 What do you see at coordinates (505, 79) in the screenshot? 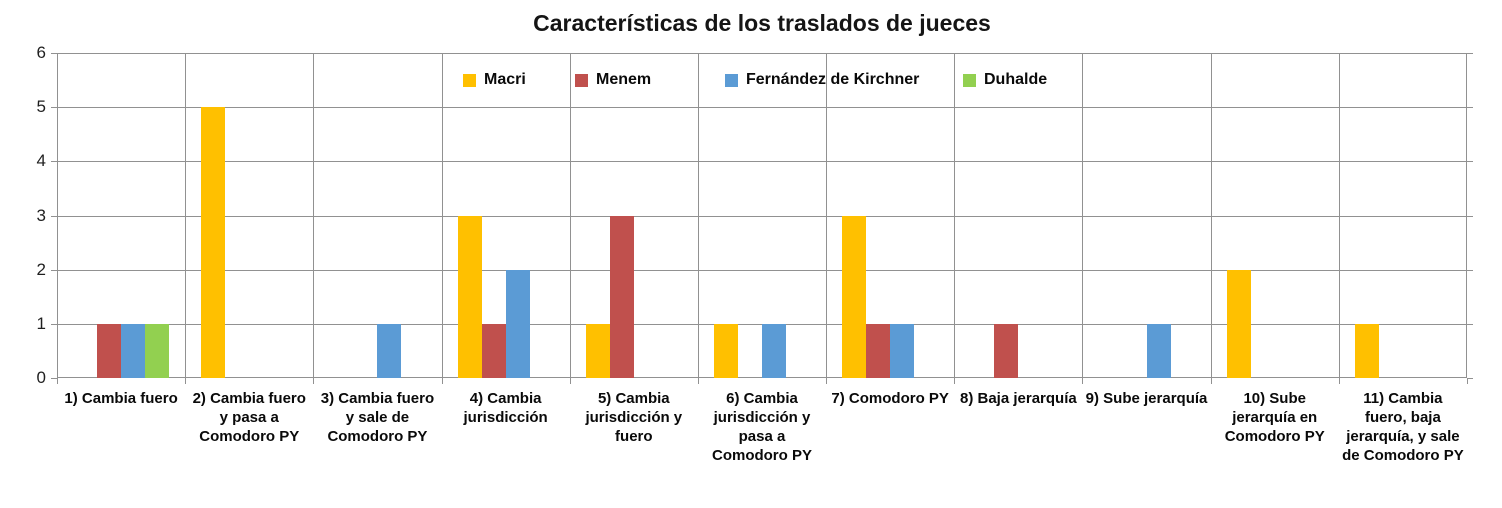
I see `legend-label: Macri` at bounding box center [505, 79].